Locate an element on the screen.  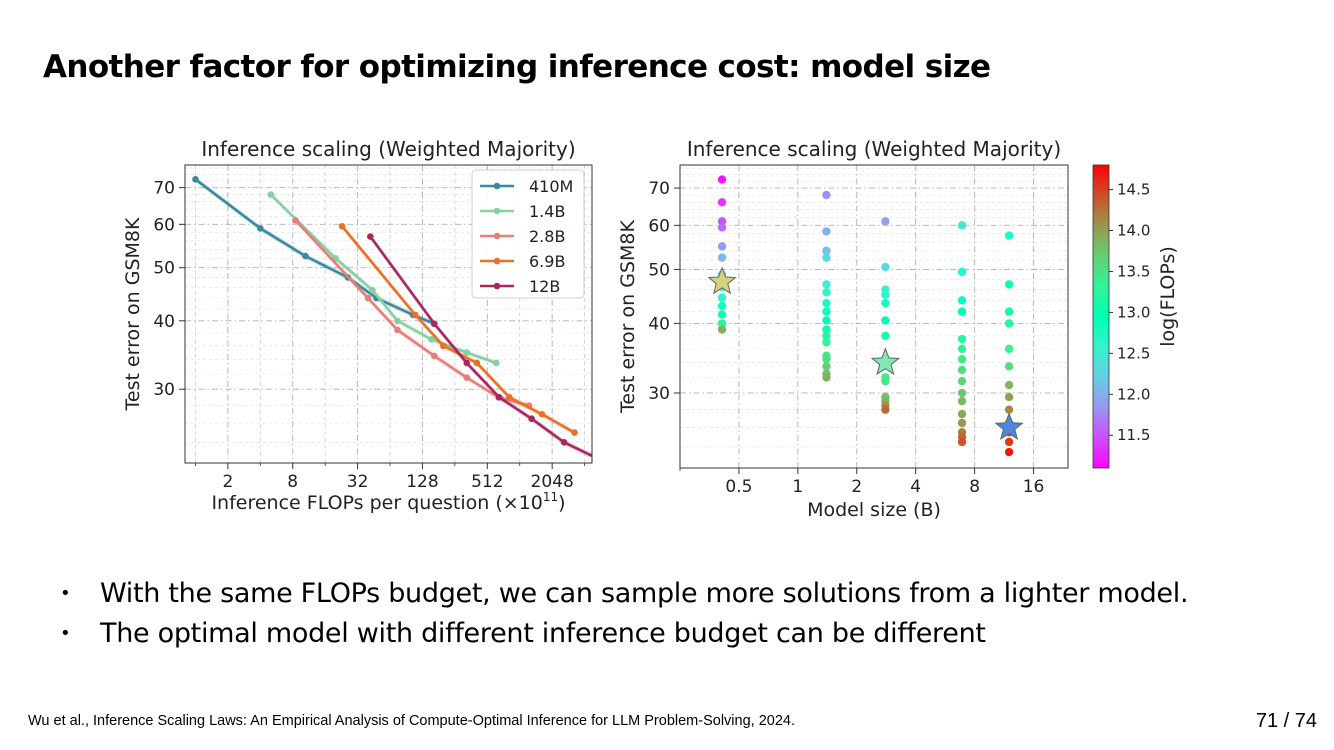
y-axis-label: Test error on GSM8K is located at coordinates (628, 317).